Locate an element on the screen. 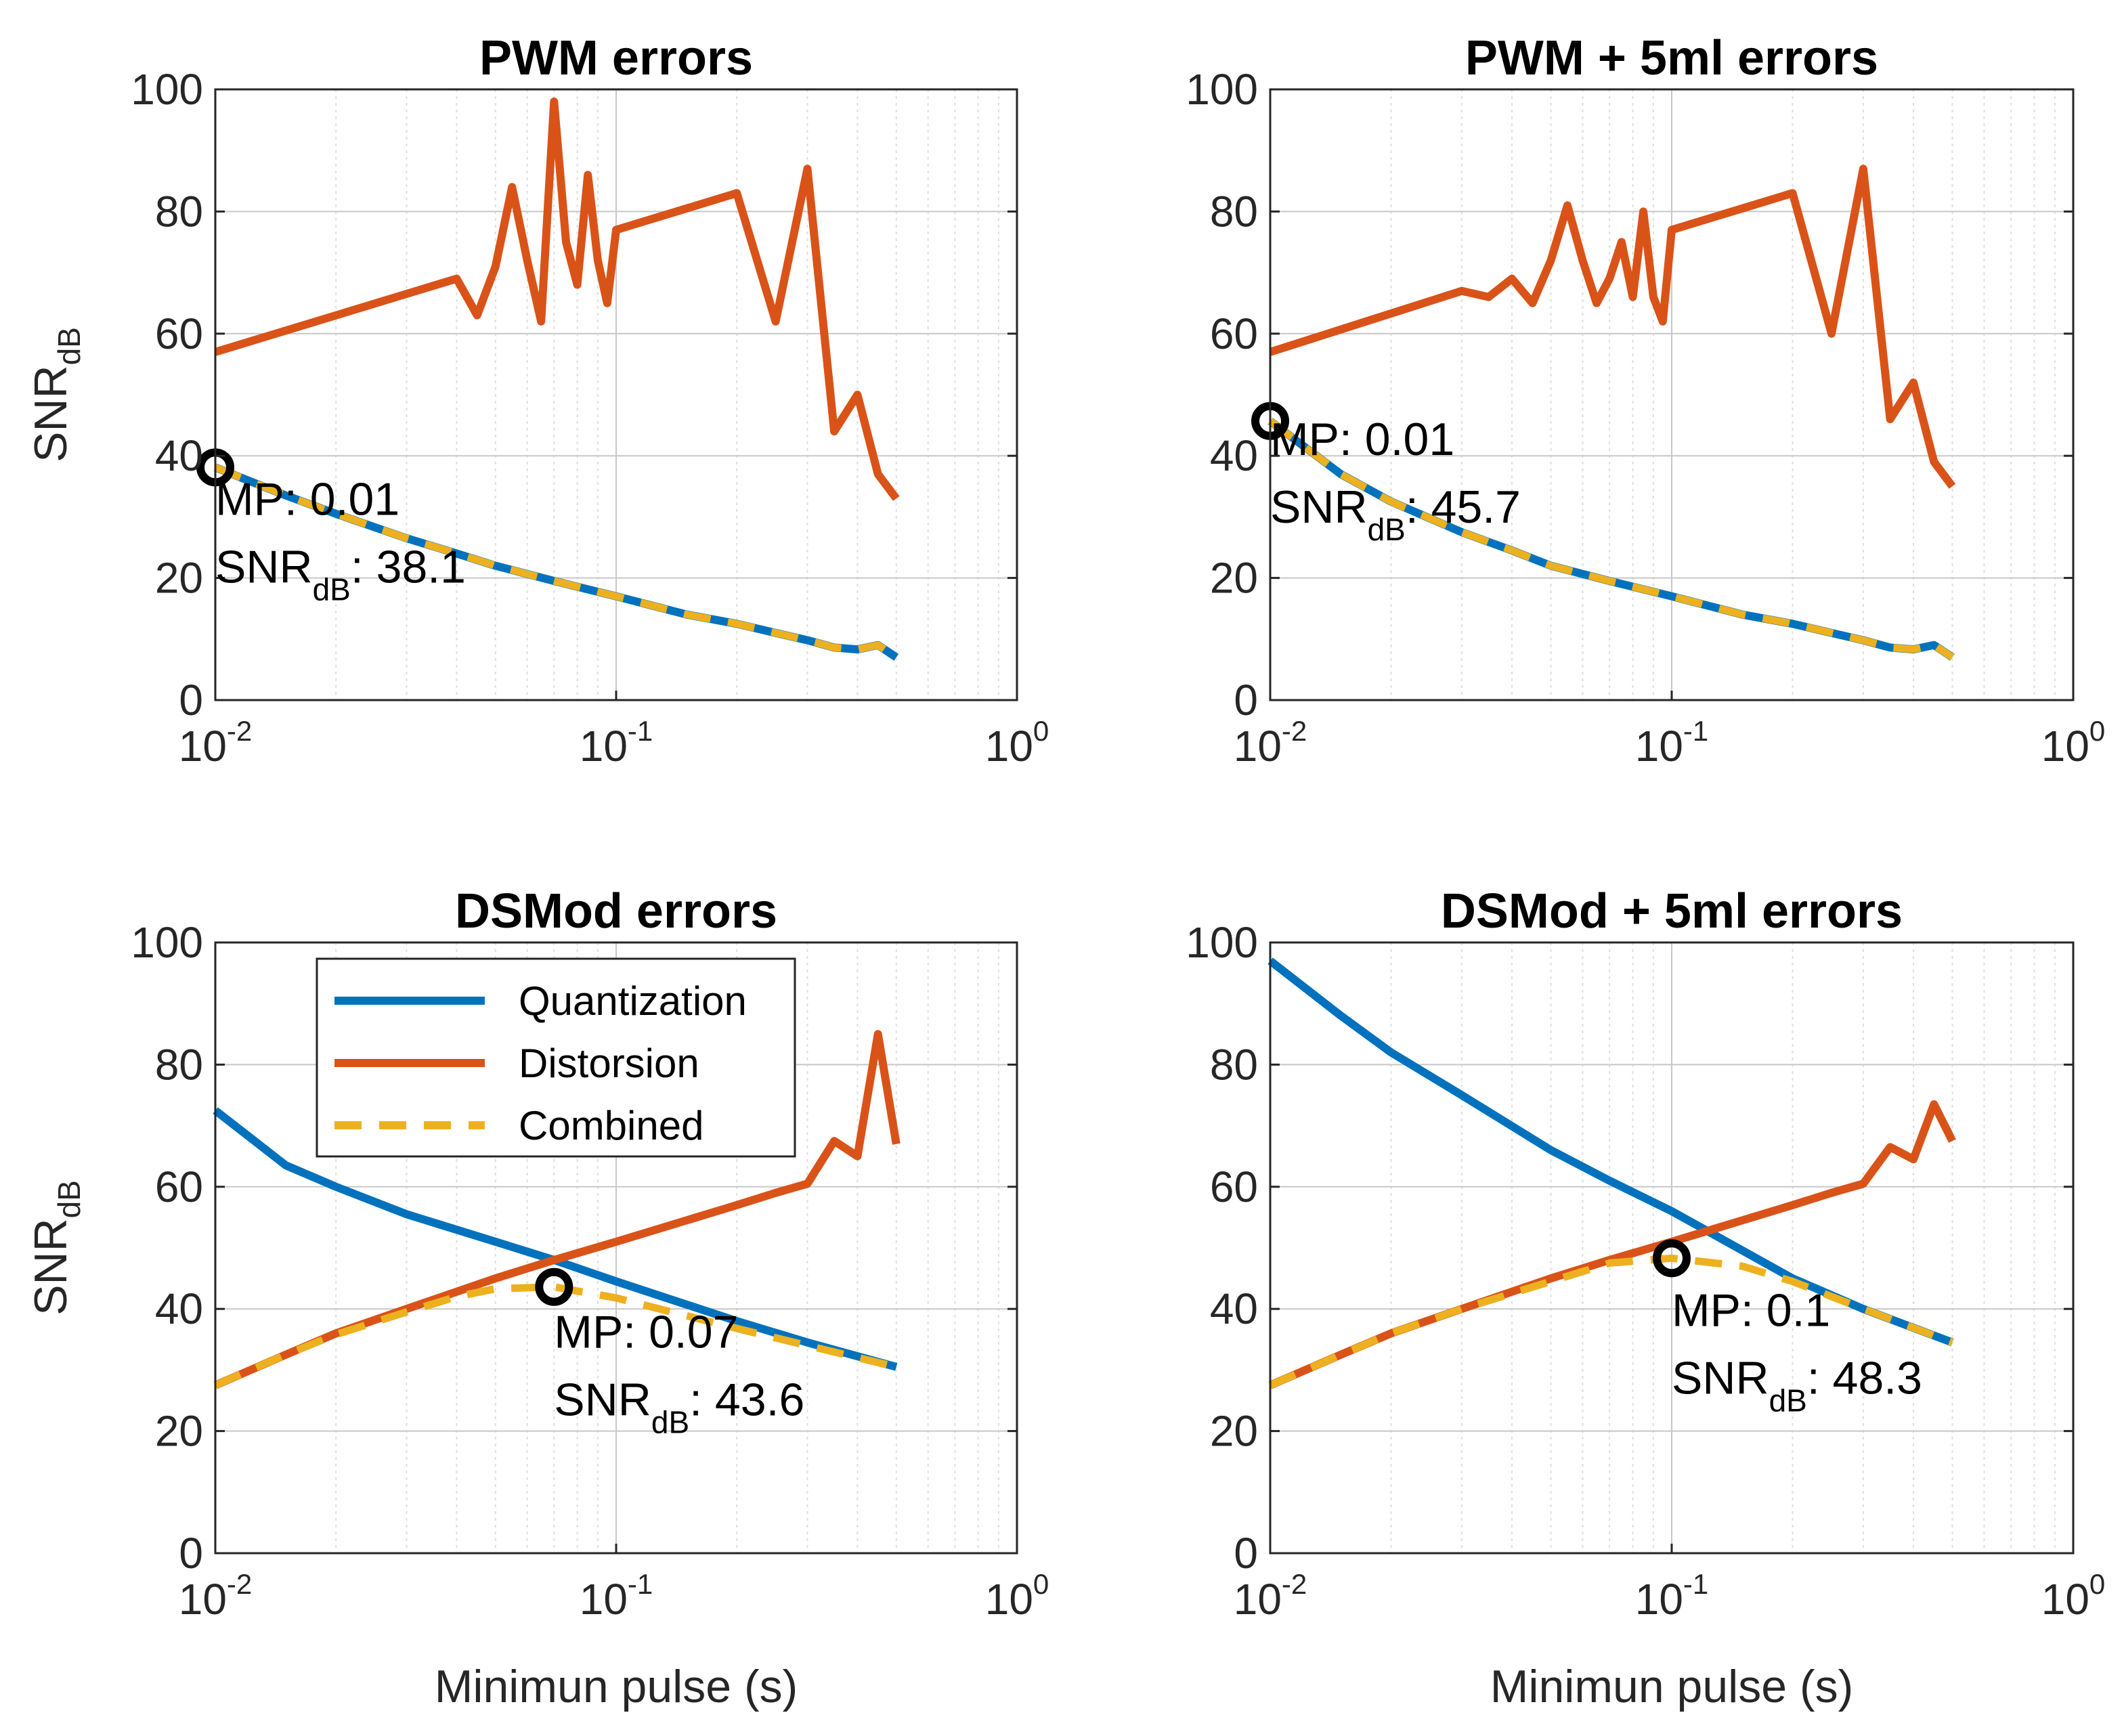  legend-label-combined: Combined is located at coordinates (611, 1125).